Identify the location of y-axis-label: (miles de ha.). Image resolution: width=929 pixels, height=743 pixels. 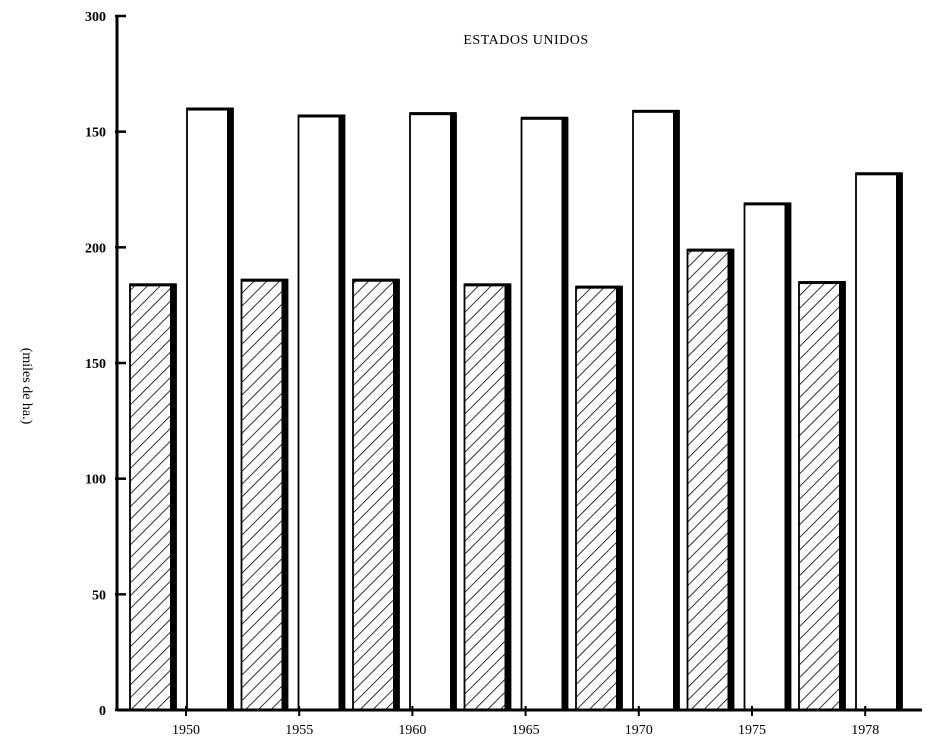
(26, 386).